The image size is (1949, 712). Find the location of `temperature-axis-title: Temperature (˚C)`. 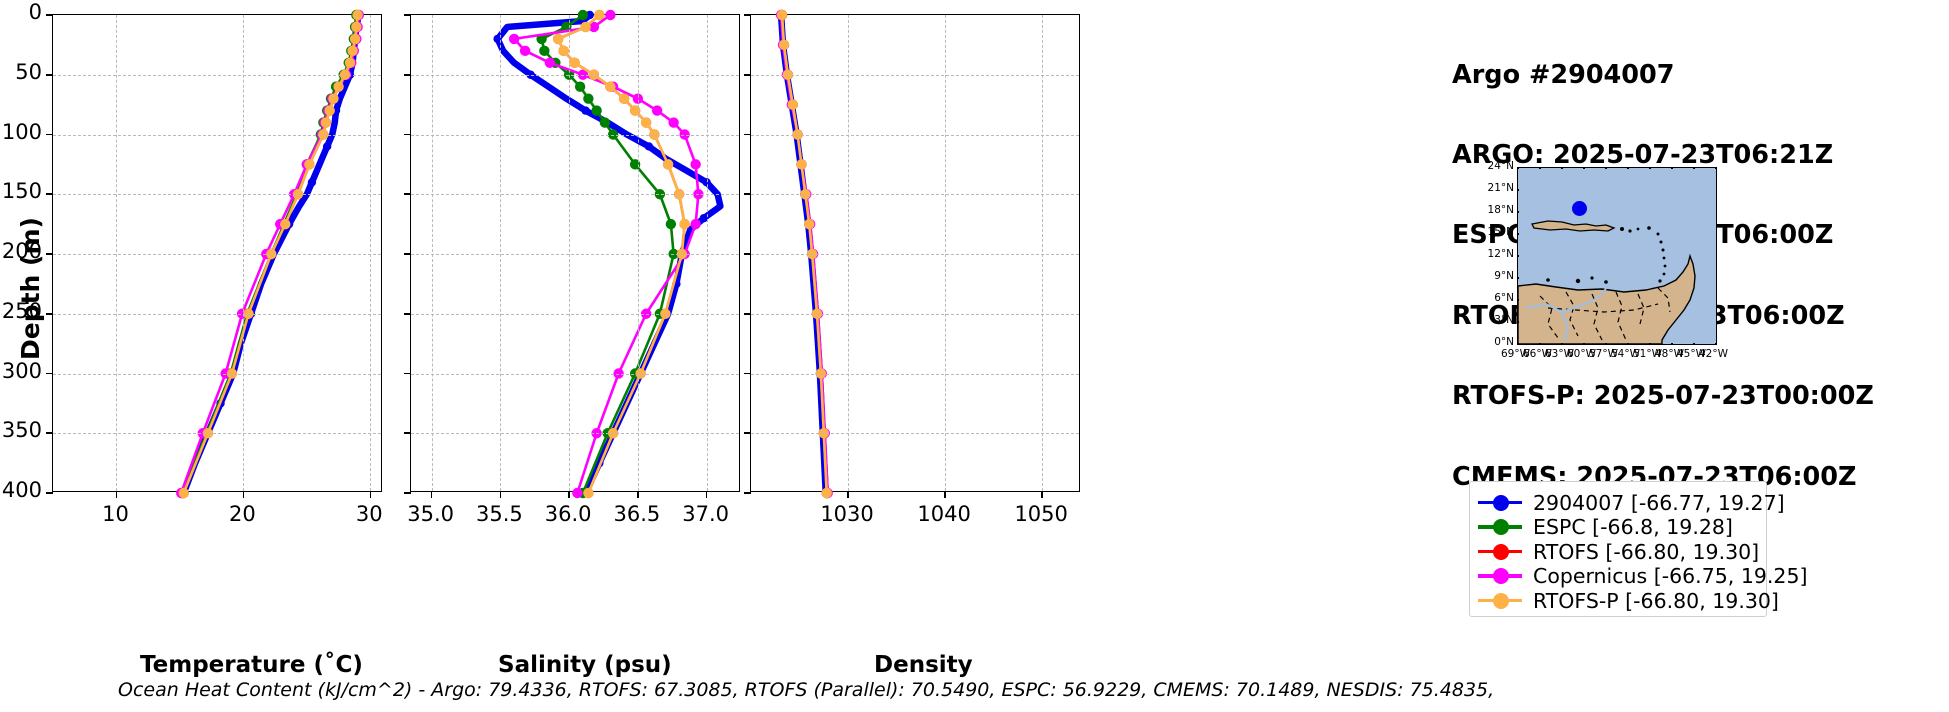

temperature-axis-title: Temperature (˚C) is located at coordinates (251, 665).